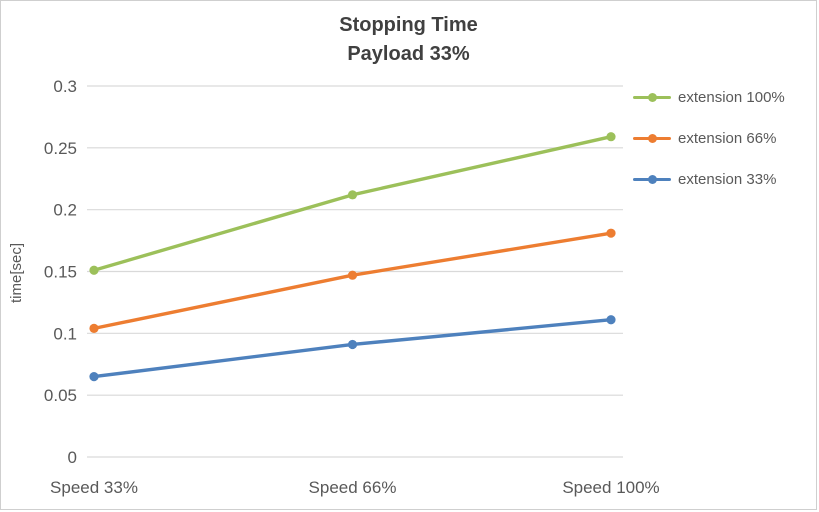 This screenshot has width=819, height=512. What do you see at coordinates (60, 395) in the screenshot?
I see `y-tick-label: 0.05` at bounding box center [60, 395].